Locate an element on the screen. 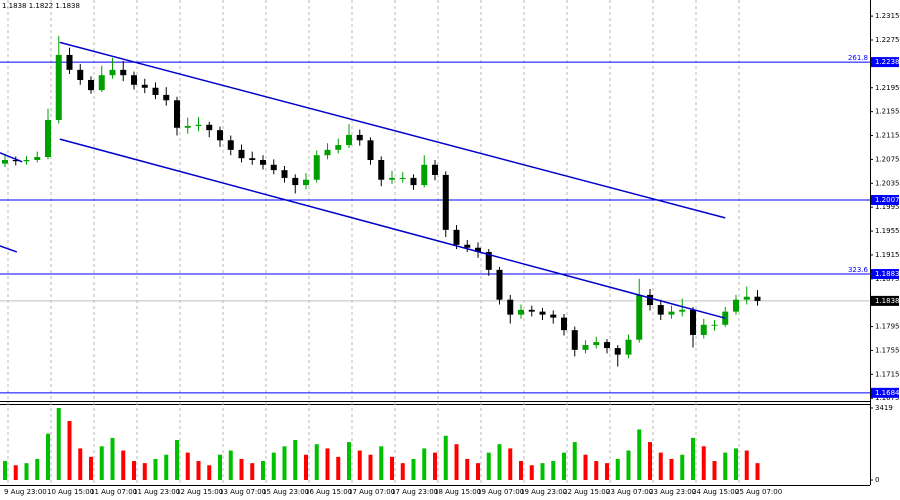  y-tick-label: 1.2315 is located at coordinates (887, 16).